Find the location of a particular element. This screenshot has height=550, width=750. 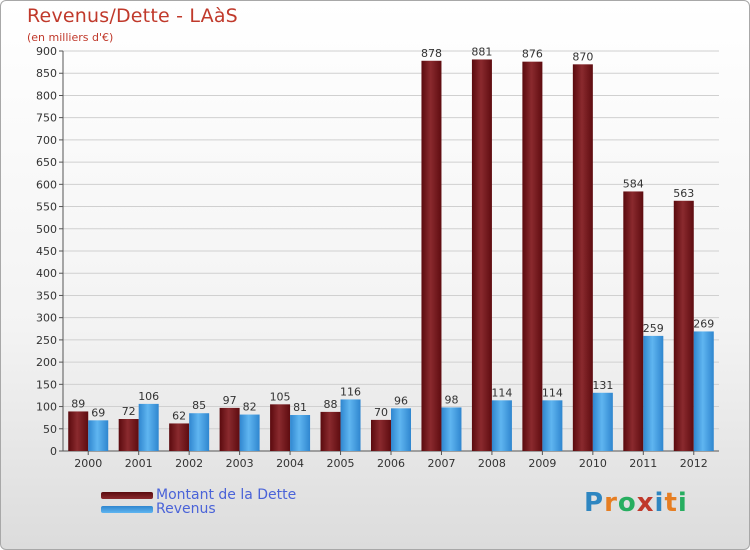

x-tick-label: 2011 is located at coordinates (643, 463).